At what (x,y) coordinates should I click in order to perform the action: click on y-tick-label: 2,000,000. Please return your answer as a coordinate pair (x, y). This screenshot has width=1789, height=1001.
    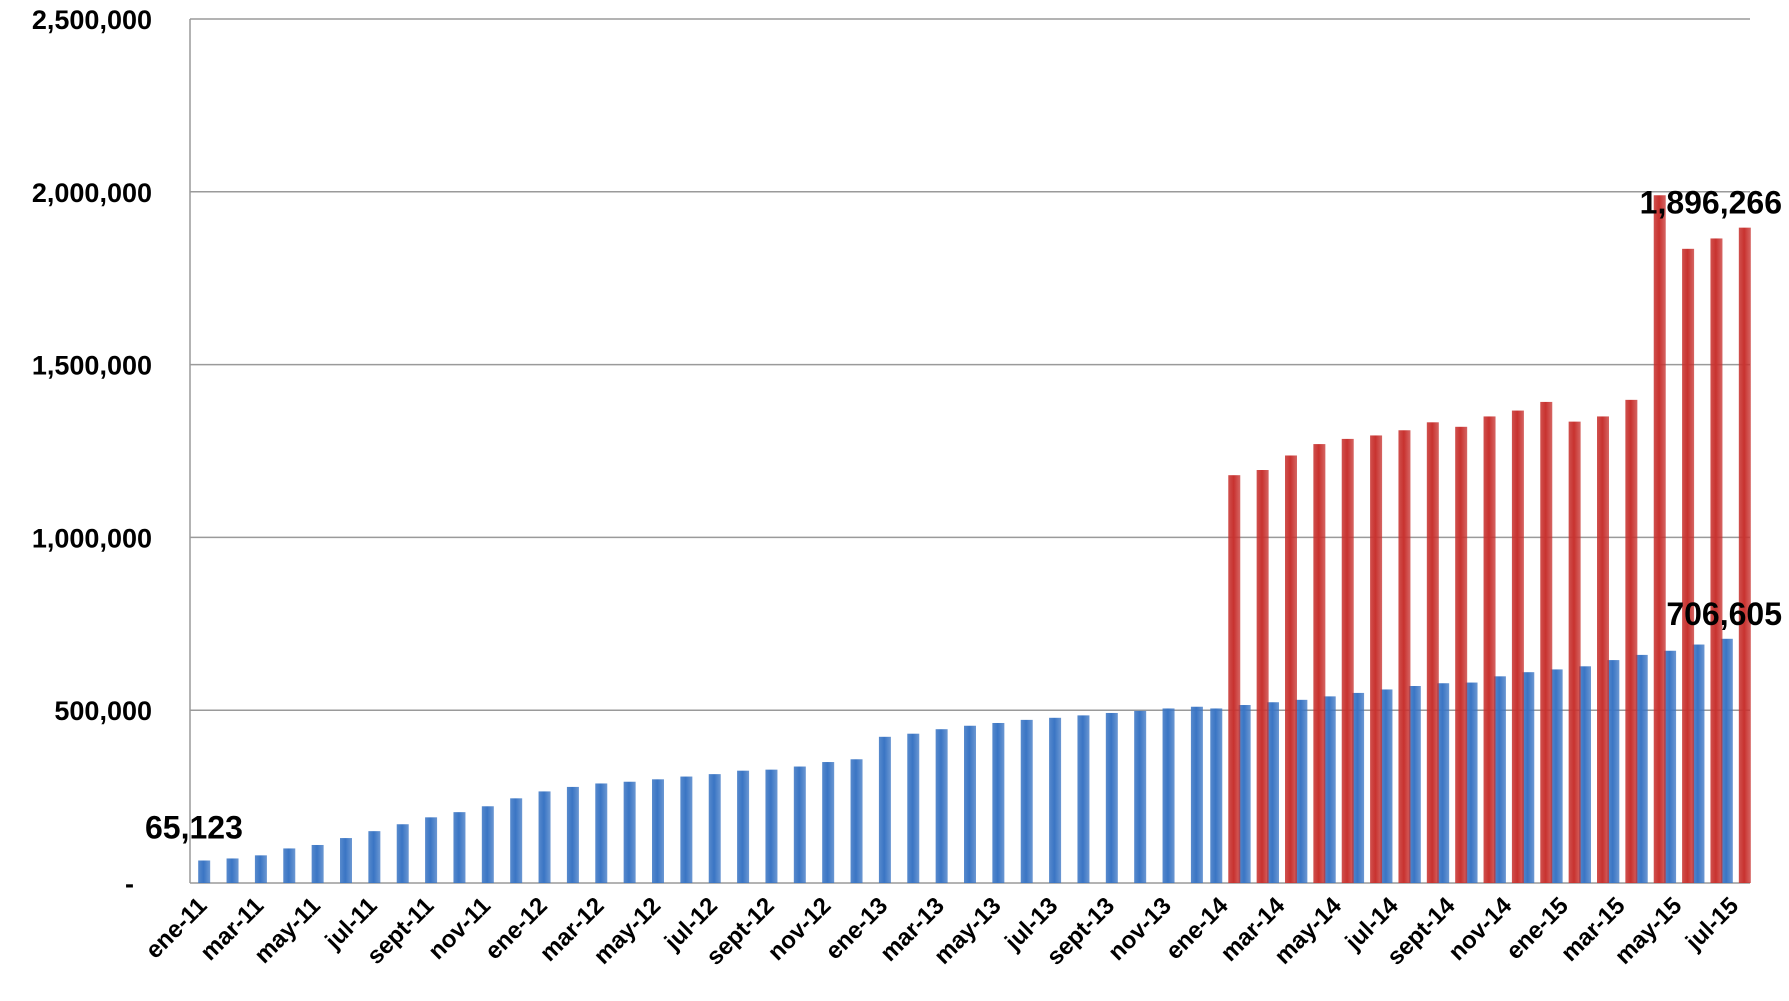
    Looking at the image, I should click on (92, 193).